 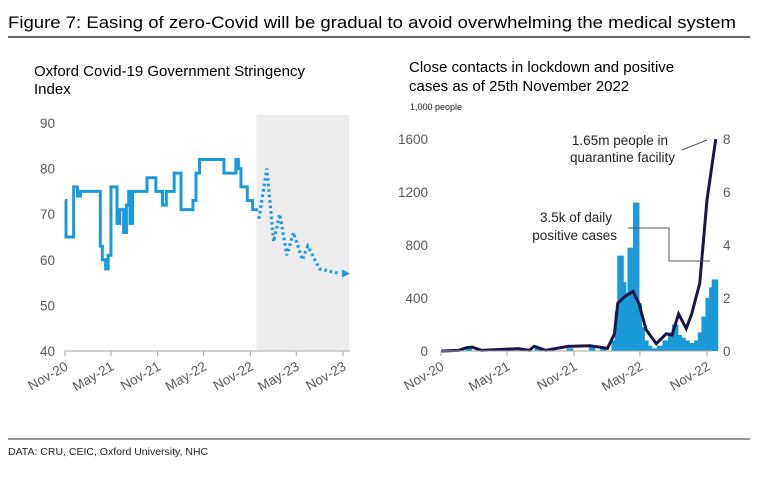 What do you see at coordinates (345, 273) in the screenshot?
I see `arrow-head-icon` at bounding box center [345, 273].